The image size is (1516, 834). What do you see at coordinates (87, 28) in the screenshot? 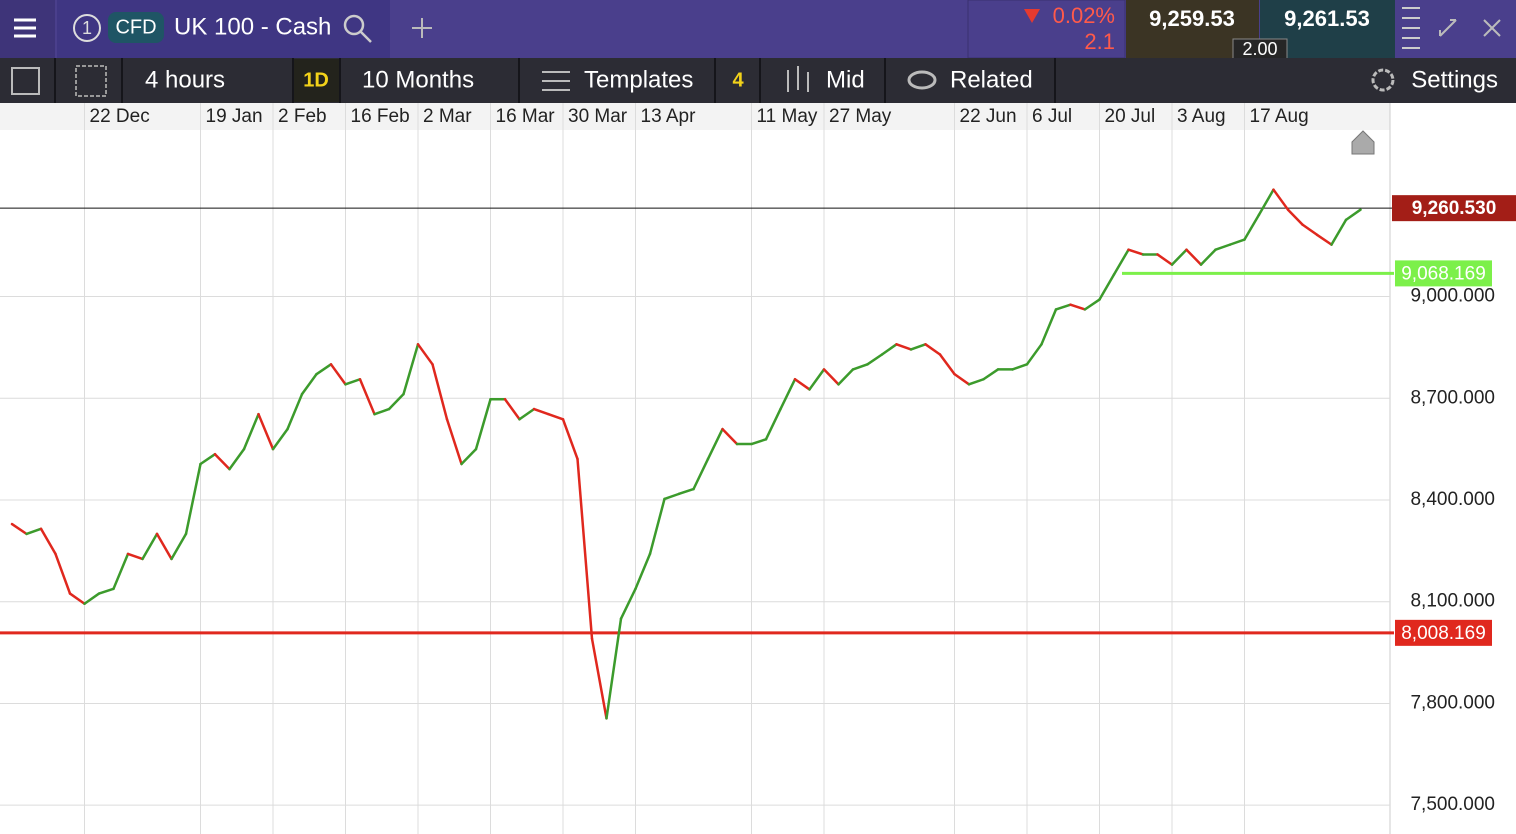
I see `tab-number: 1` at bounding box center [87, 28].